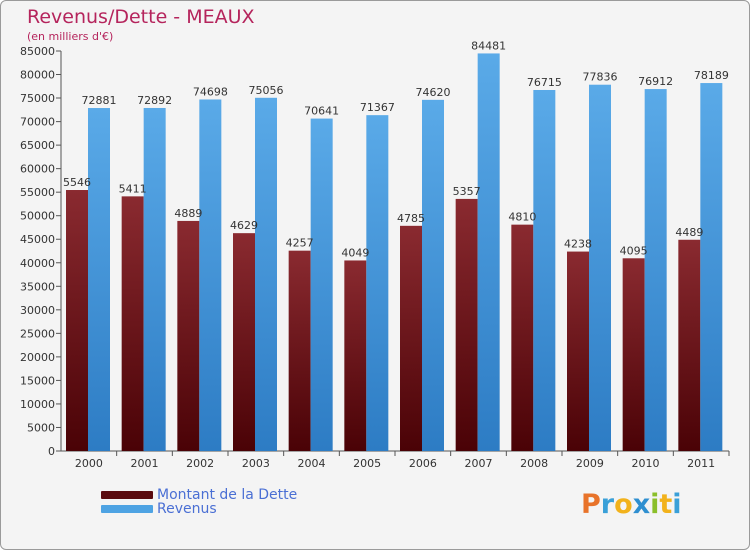 This screenshot has width=750, height=550. What do you see at coordinates (145, 463) in the screenshot?
I see `x-tick-label: 2001` at bounding box center [145, 463].